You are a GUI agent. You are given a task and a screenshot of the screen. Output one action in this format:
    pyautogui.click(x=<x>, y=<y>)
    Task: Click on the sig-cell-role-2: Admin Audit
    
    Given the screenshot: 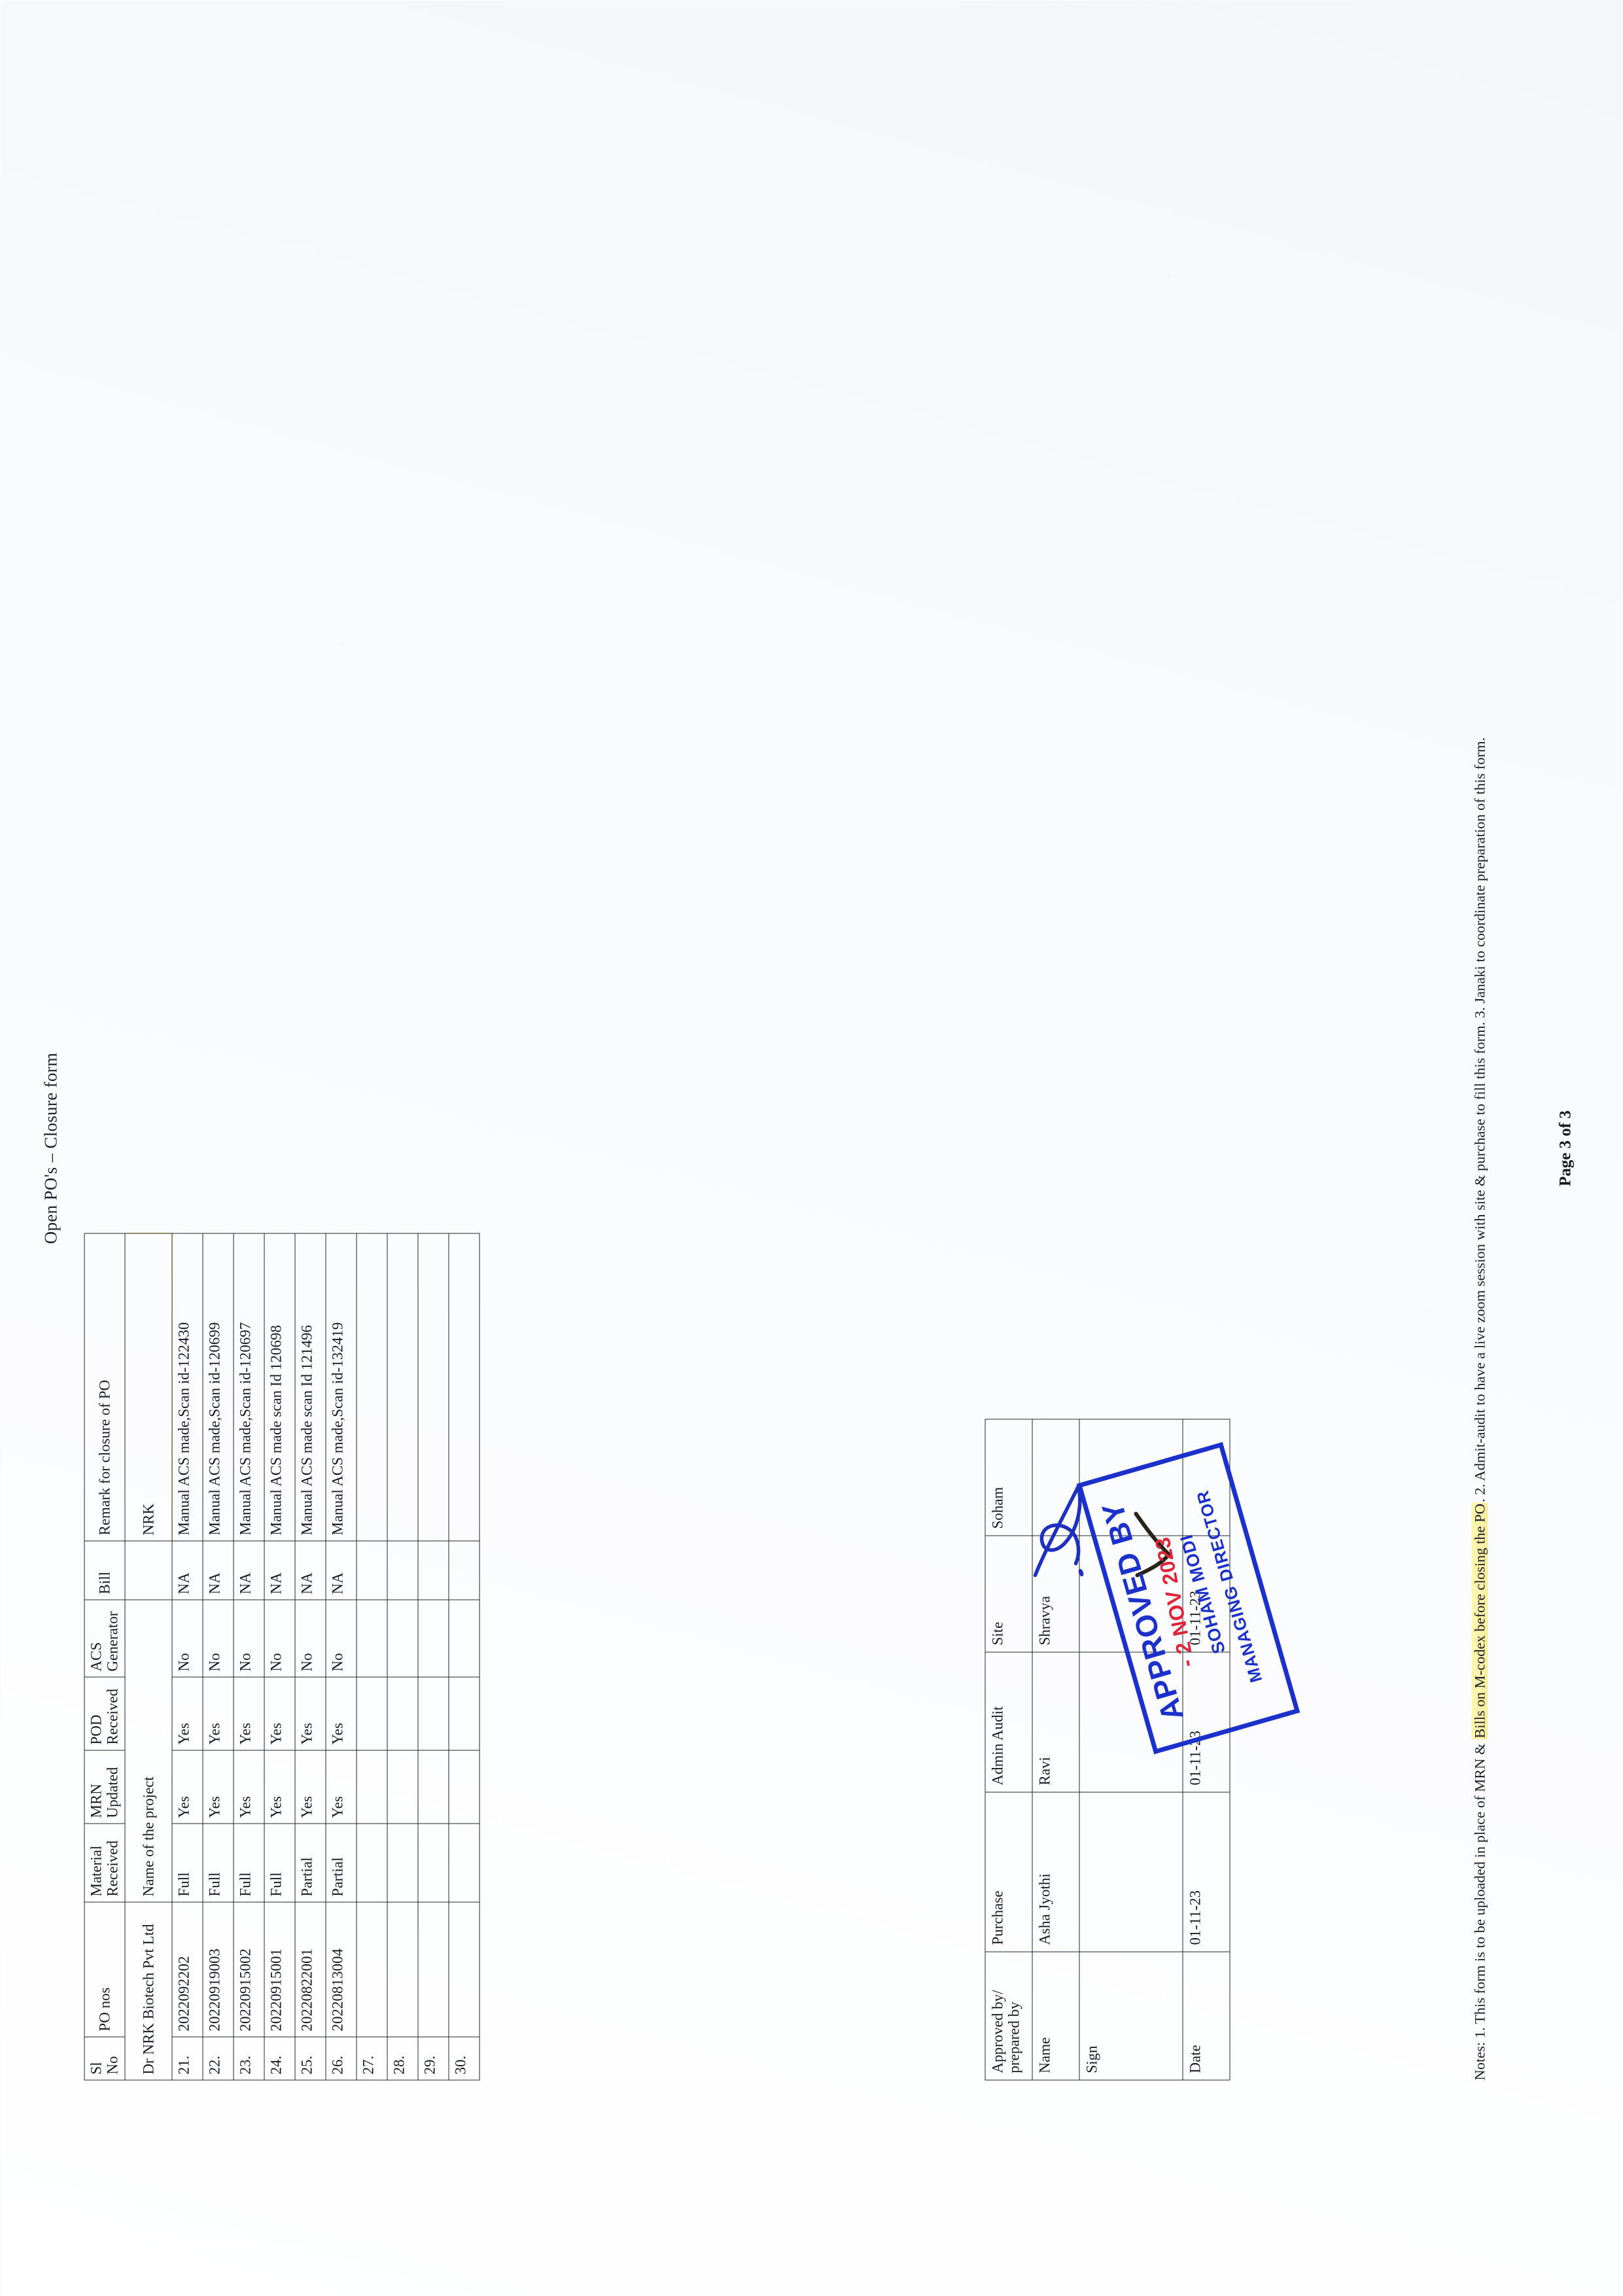 What is the action you would take?
    pyautogui.click(x=1008, y=1721)
    